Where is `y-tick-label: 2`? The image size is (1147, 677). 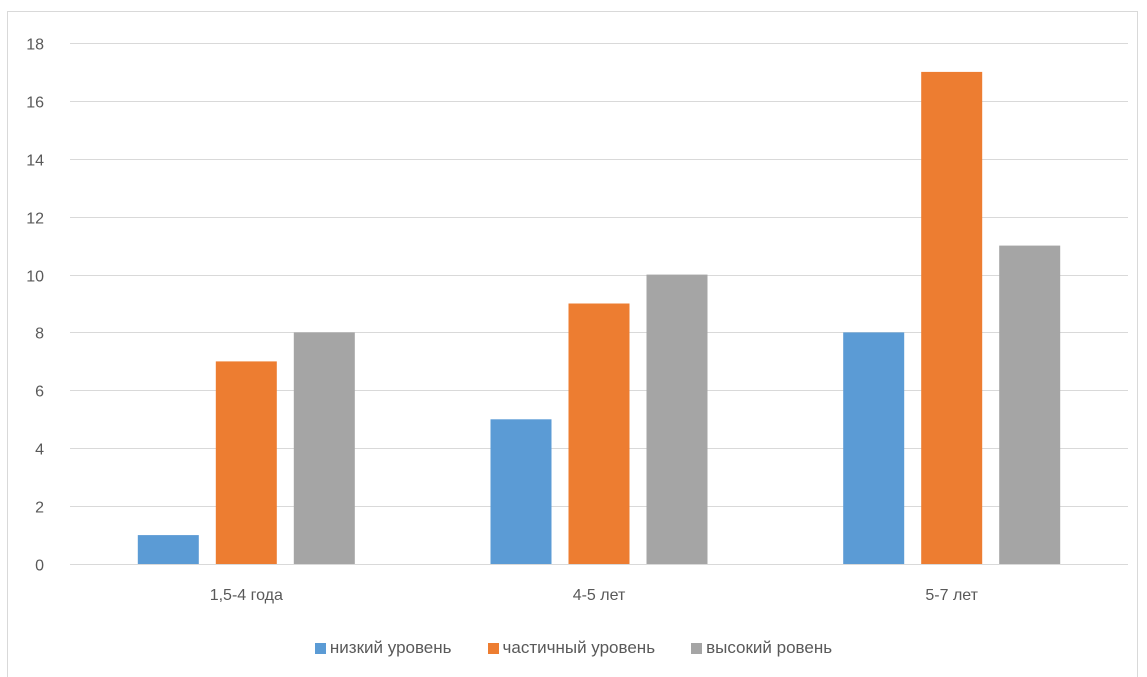
y-tick-label: 2 is located at coordinates (39, 508).